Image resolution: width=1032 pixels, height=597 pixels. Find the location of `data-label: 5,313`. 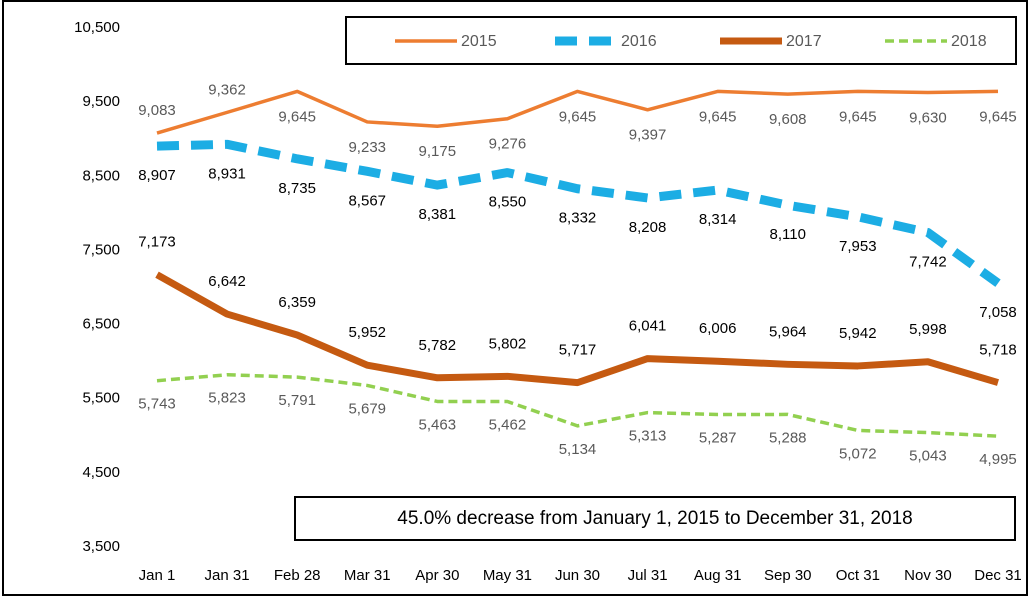

data-label: 5,313 is located at coordinates (648, 436).